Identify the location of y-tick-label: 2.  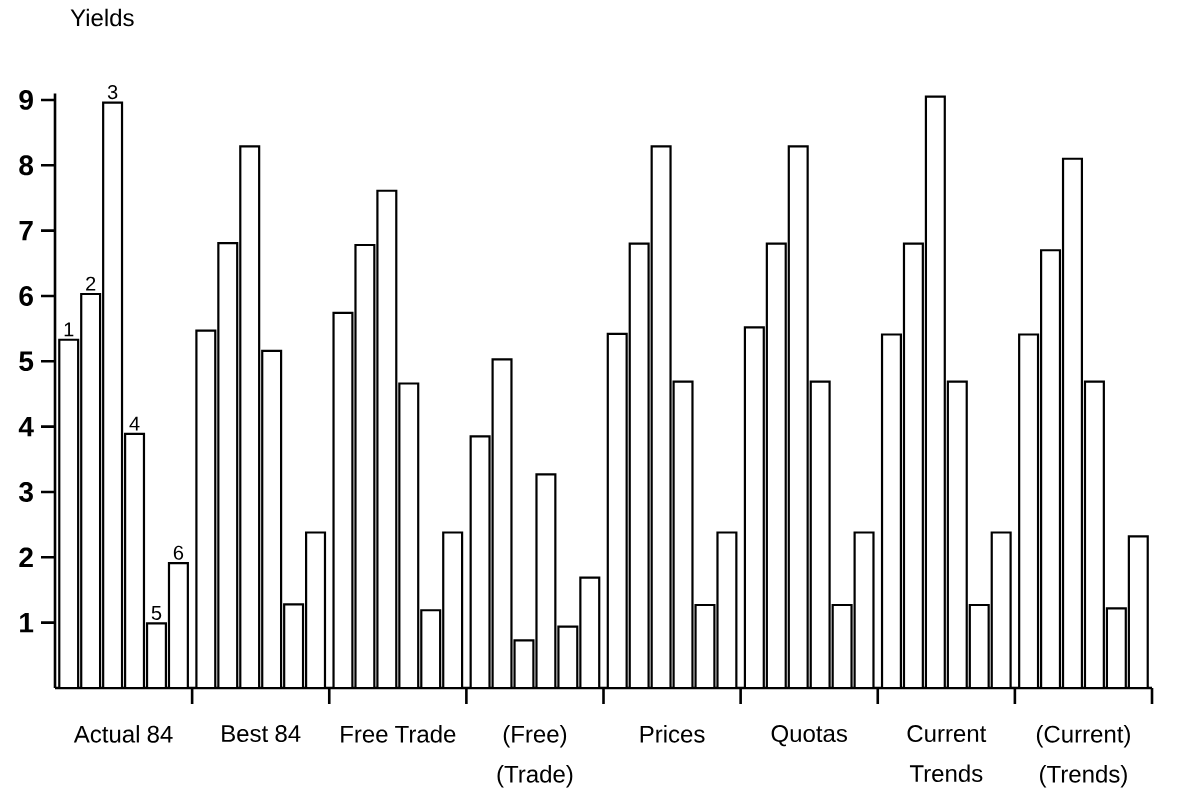
(26, 557).